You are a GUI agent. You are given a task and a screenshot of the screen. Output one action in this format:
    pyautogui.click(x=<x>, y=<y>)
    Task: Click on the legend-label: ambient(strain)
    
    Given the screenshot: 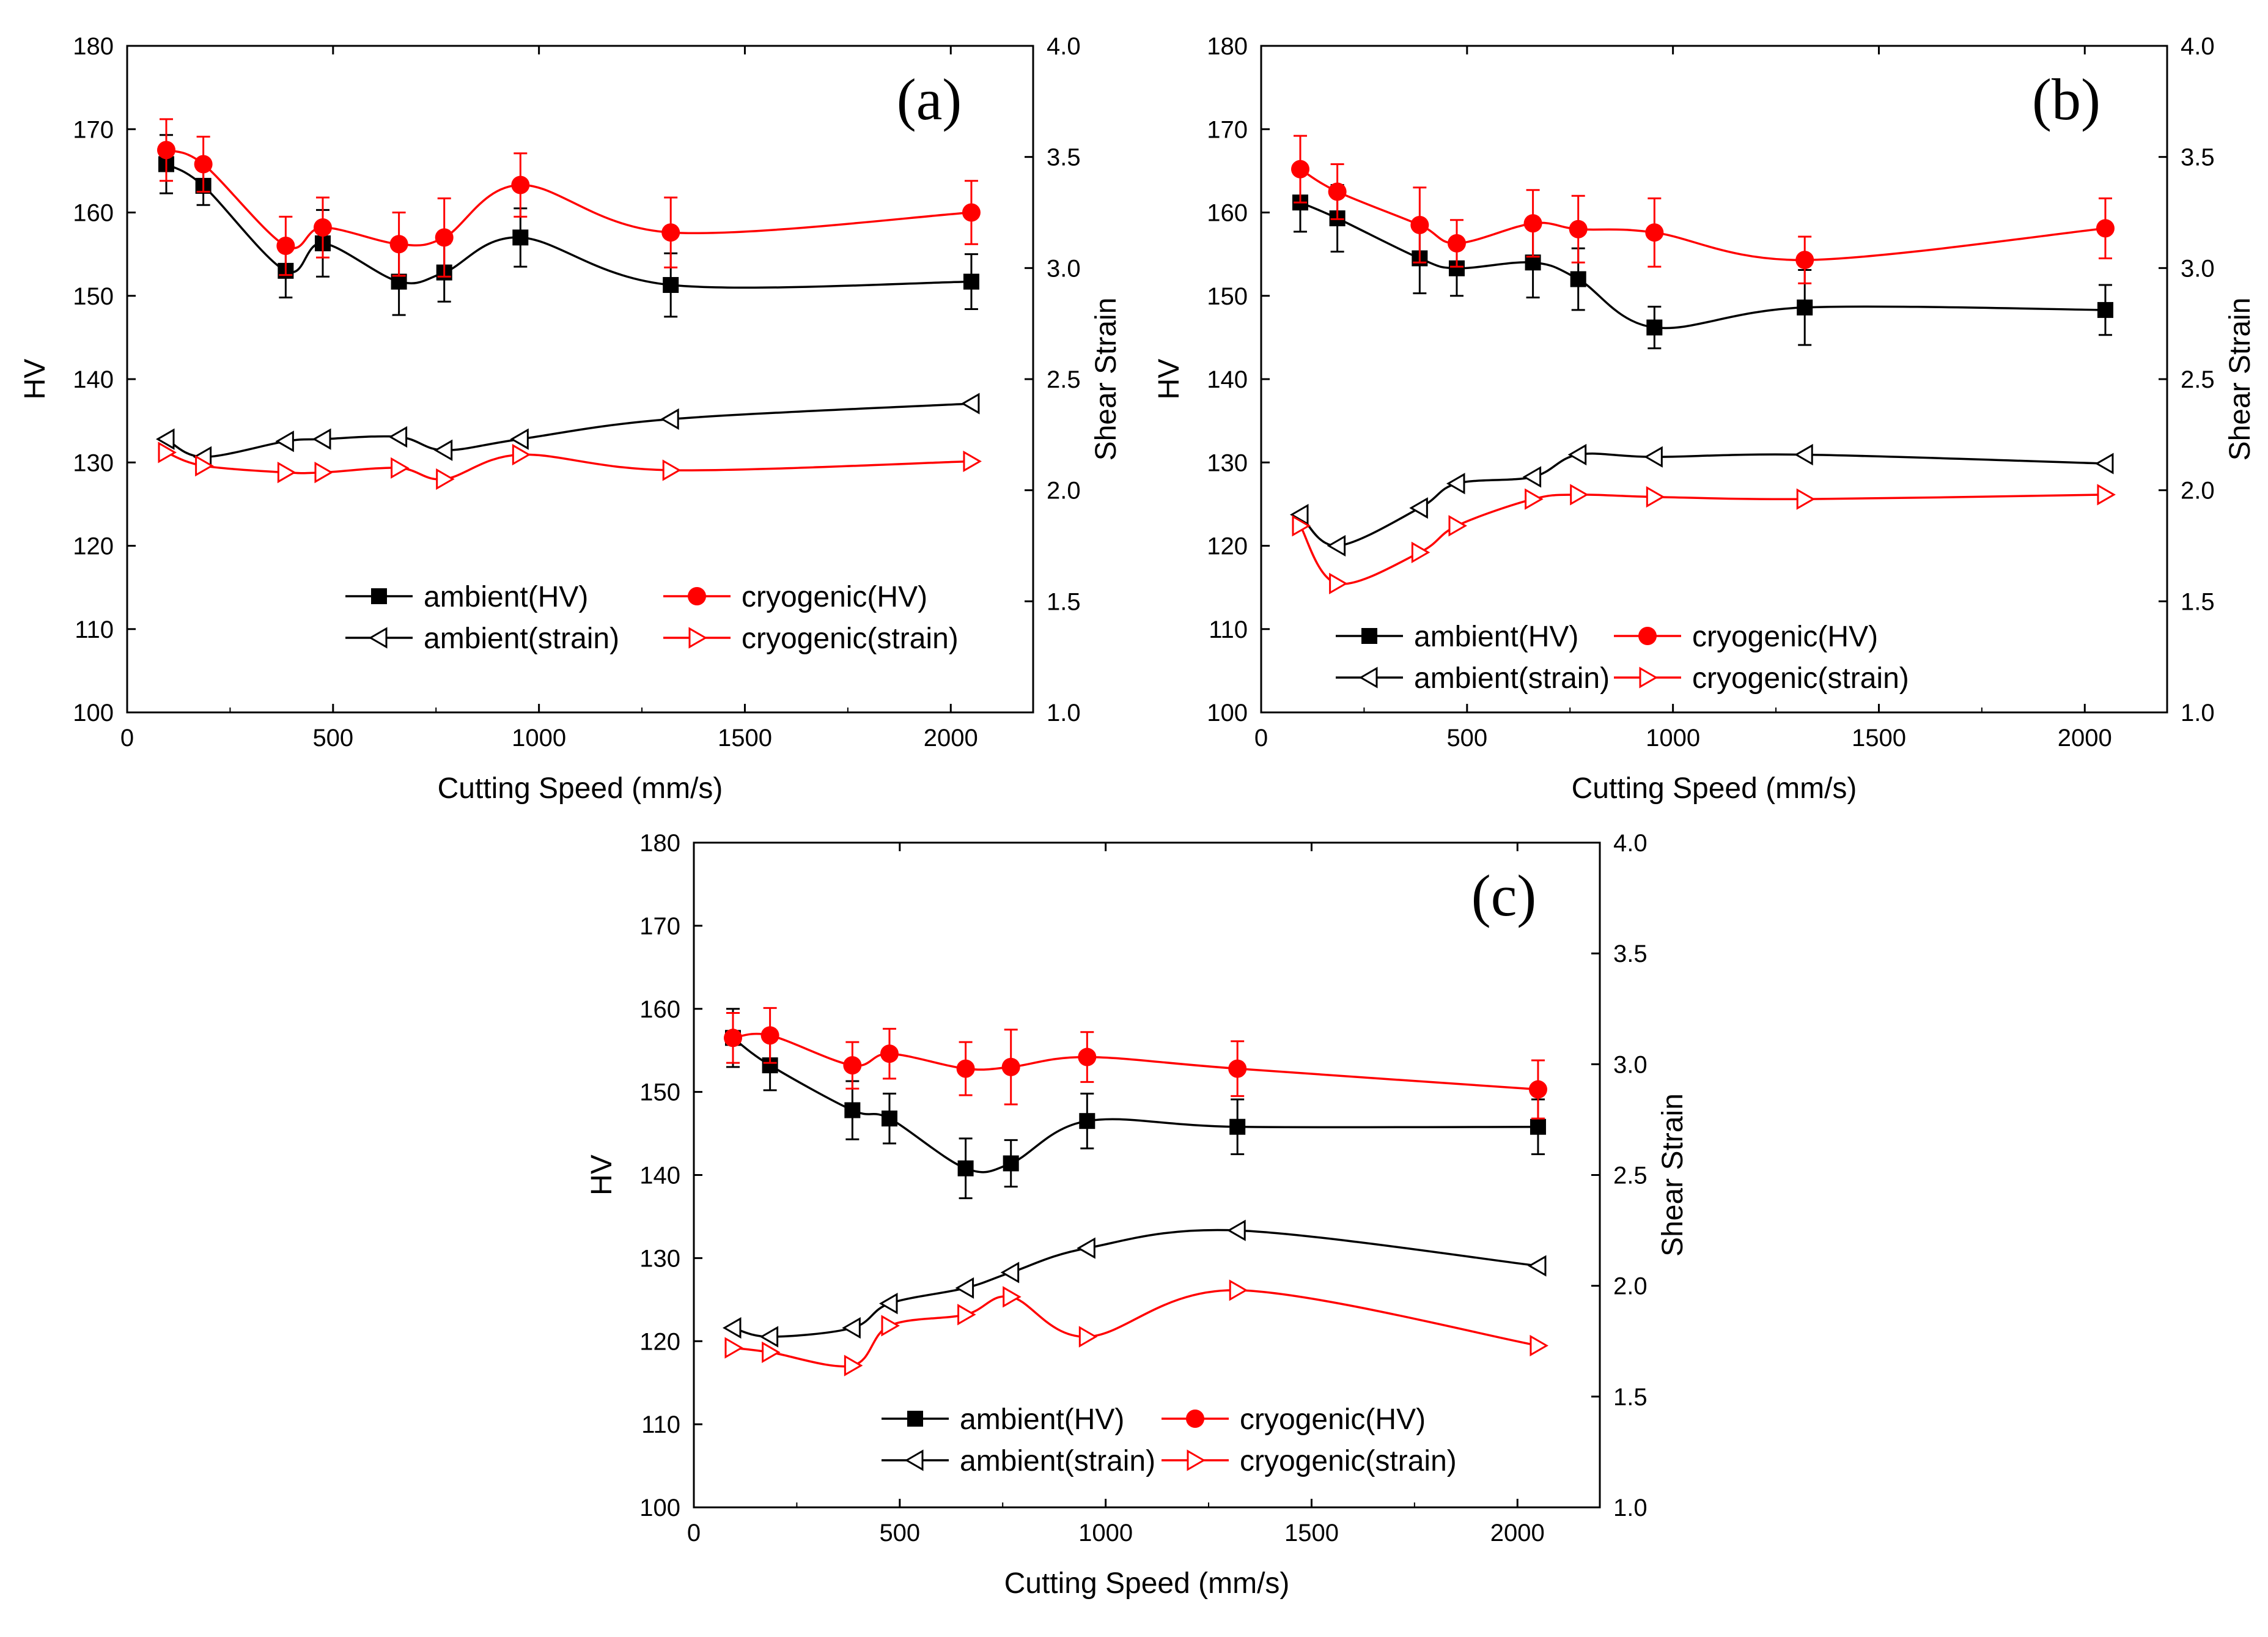 What is the action you would take?
    pyautogui.click(x=521, y=639)
    